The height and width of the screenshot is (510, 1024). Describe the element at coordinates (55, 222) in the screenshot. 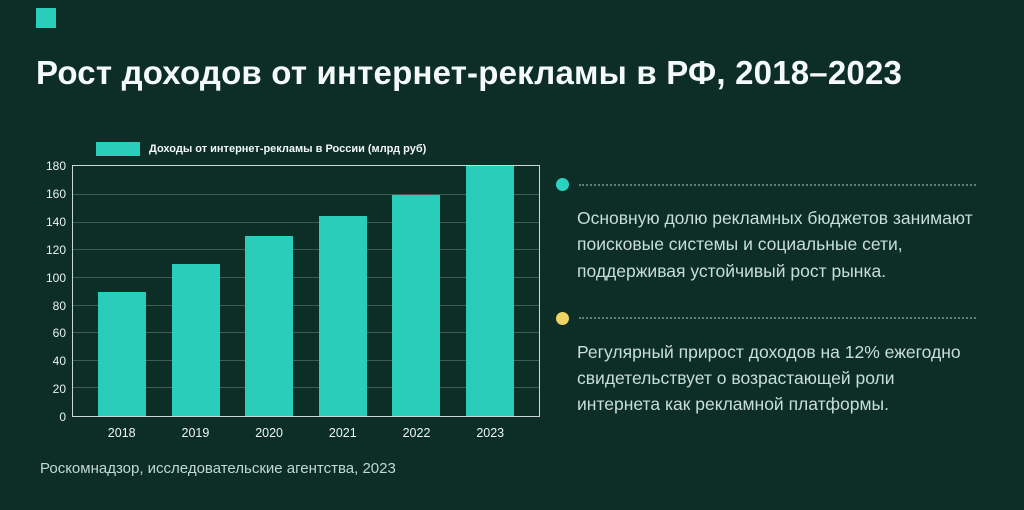

I see `y-tick-label: 140` at that location.